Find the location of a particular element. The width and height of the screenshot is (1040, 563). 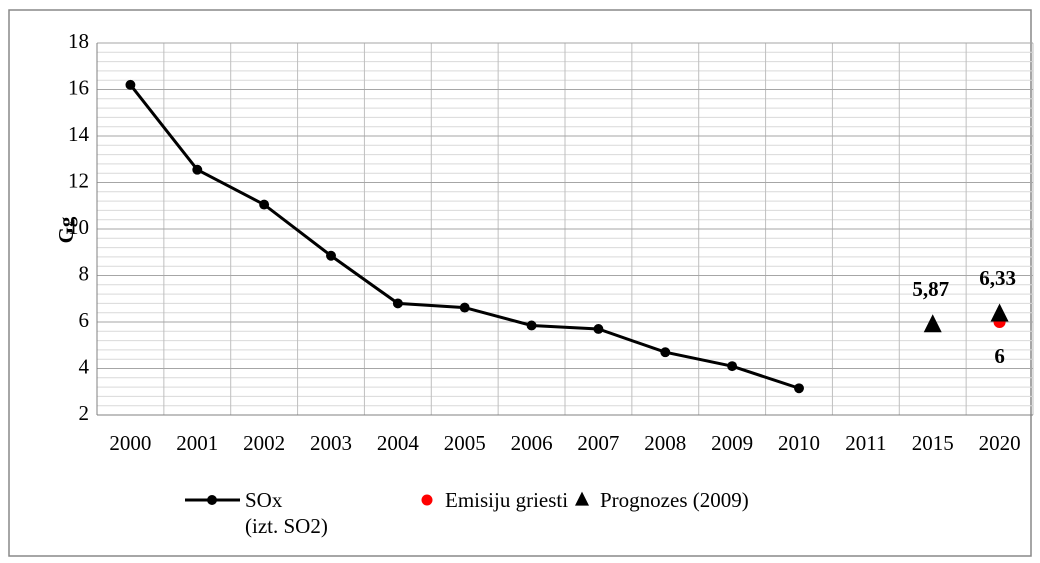

x-tick-label: 2005 is located at coordinates (465, 443).